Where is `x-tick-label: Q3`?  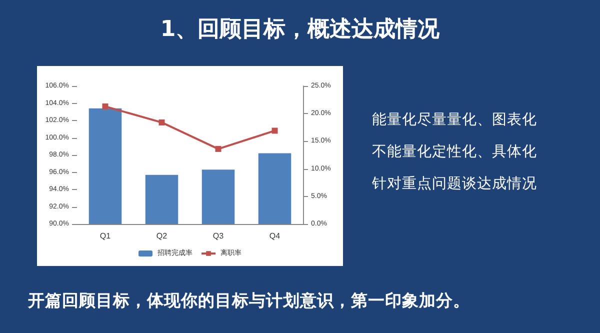
x-tick-label: Q3 is located at coordinates (218, 236).